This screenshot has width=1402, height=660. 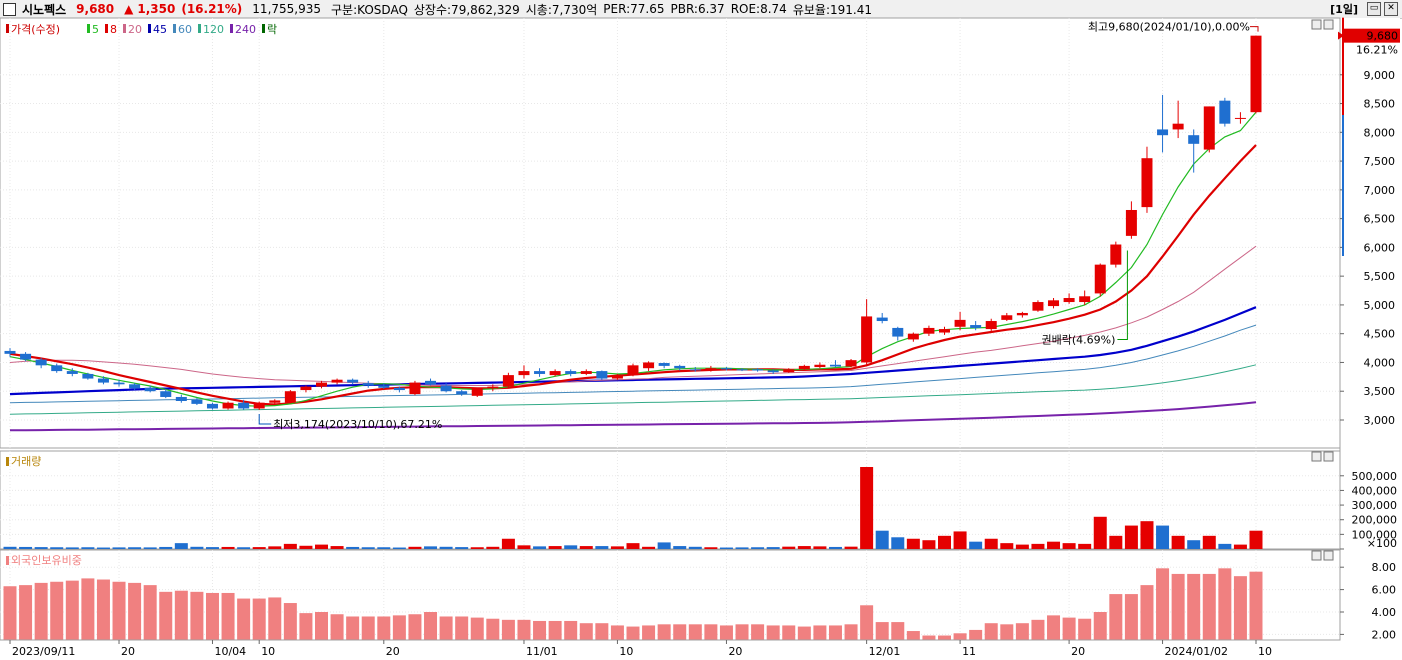 I want to click on legend-item-락: 락, so click(x=272, y=29).